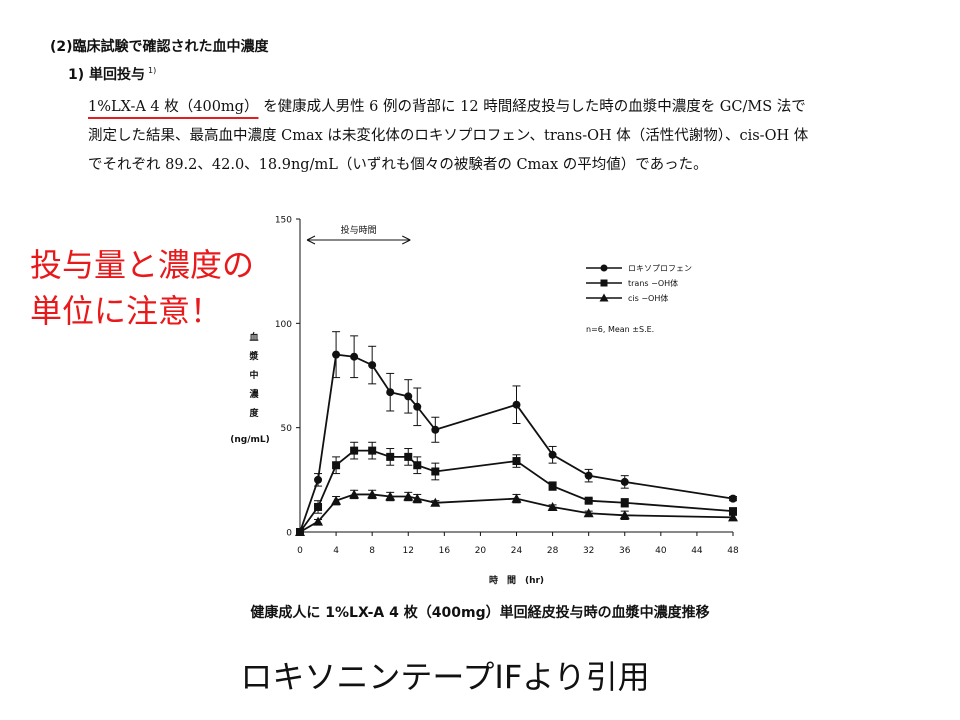 The image size is (960, 720). Describe the element at coordinates (287, 429) in the screenshot. I see `y-tick-label: 50` at that location.